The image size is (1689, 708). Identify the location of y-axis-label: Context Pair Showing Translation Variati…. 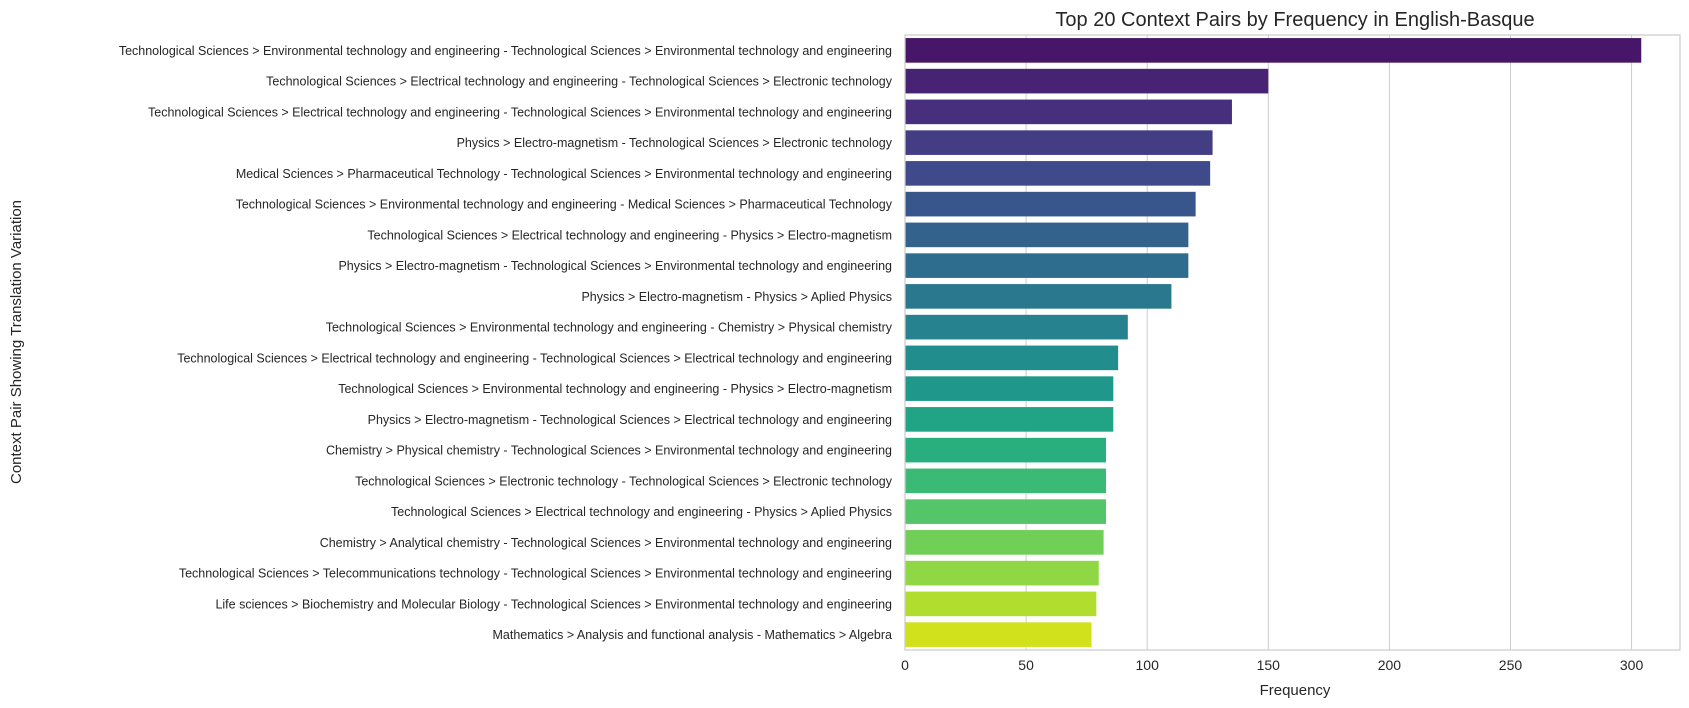
(16, 342).